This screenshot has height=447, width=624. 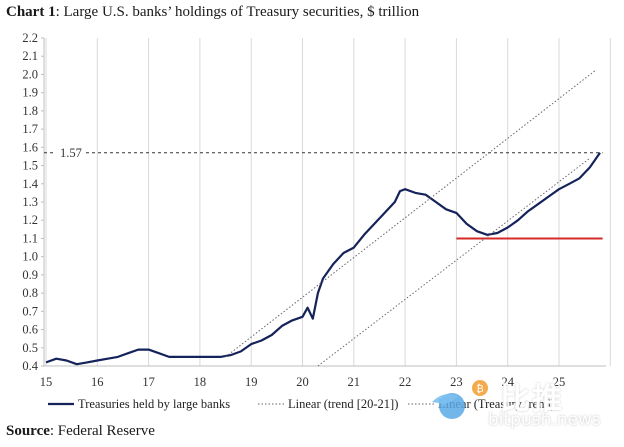 I want to click on y-tick-label: 1.4, so click(x=30, y=184).